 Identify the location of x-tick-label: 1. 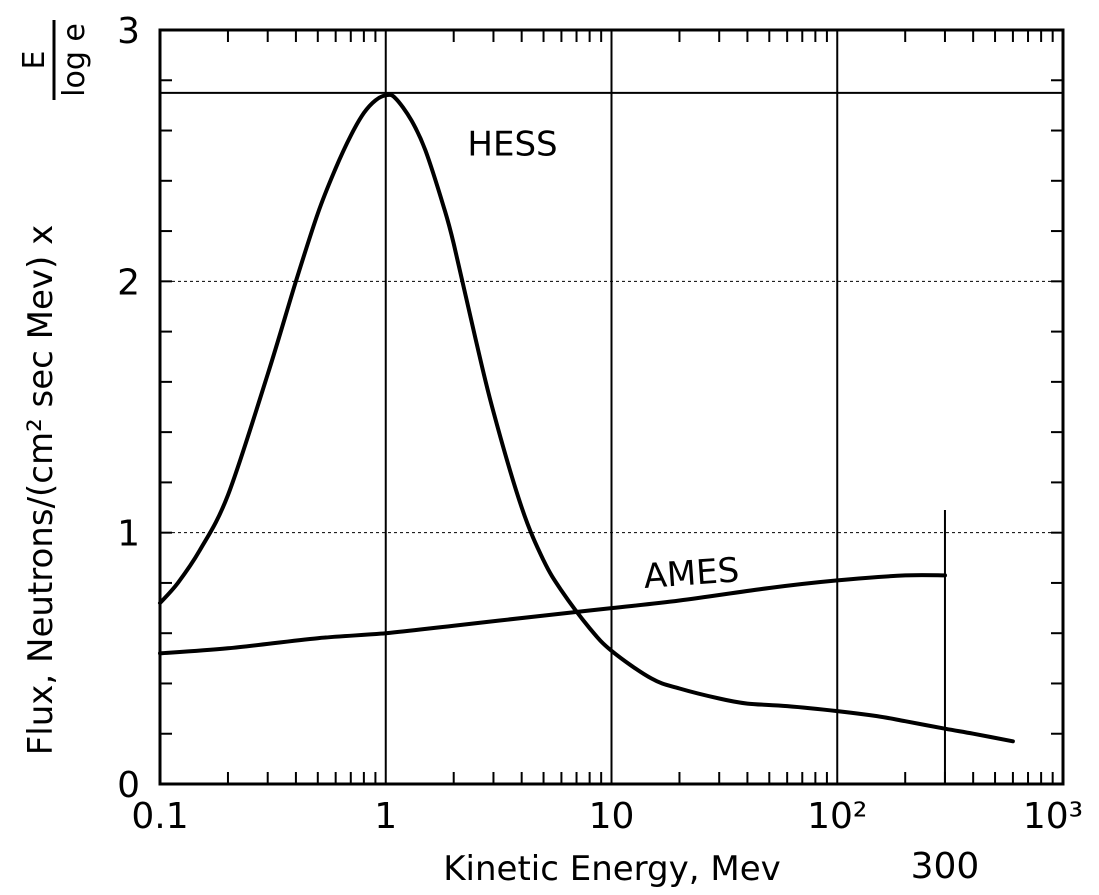
(385, 816).